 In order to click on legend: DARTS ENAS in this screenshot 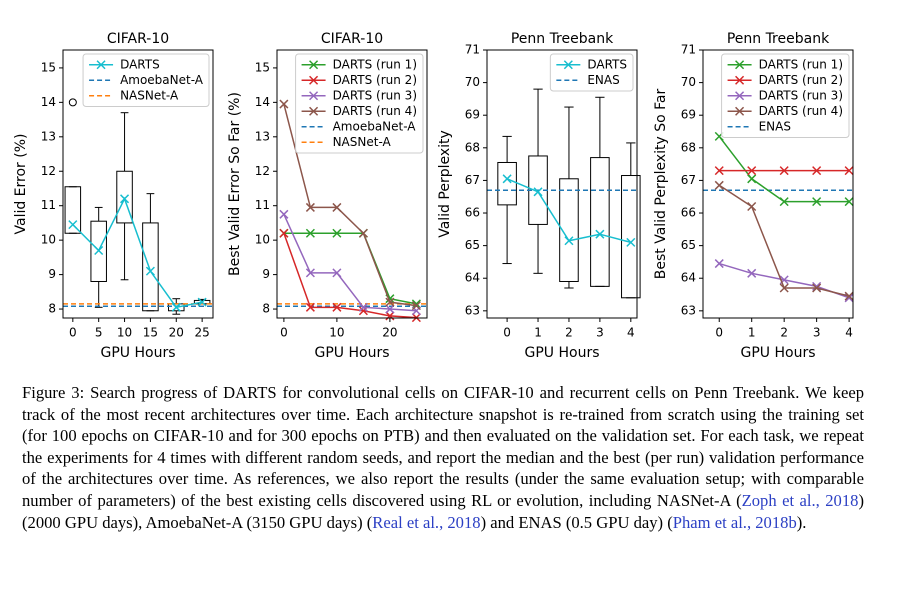, I will do `click(591, 72)`.